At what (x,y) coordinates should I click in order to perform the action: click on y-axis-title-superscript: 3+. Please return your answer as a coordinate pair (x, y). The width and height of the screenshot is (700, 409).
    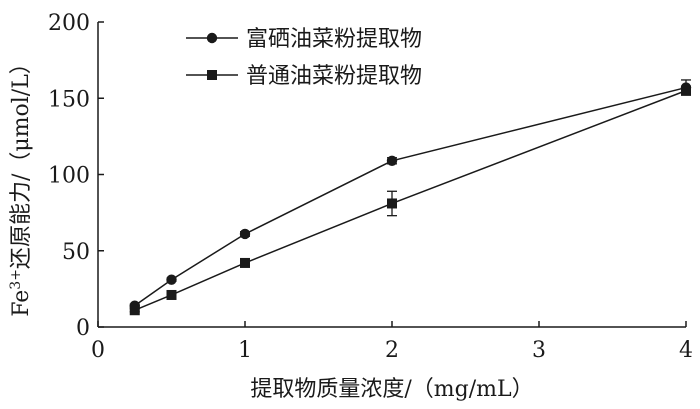
    Looking at the image, I should click on (16, 279).